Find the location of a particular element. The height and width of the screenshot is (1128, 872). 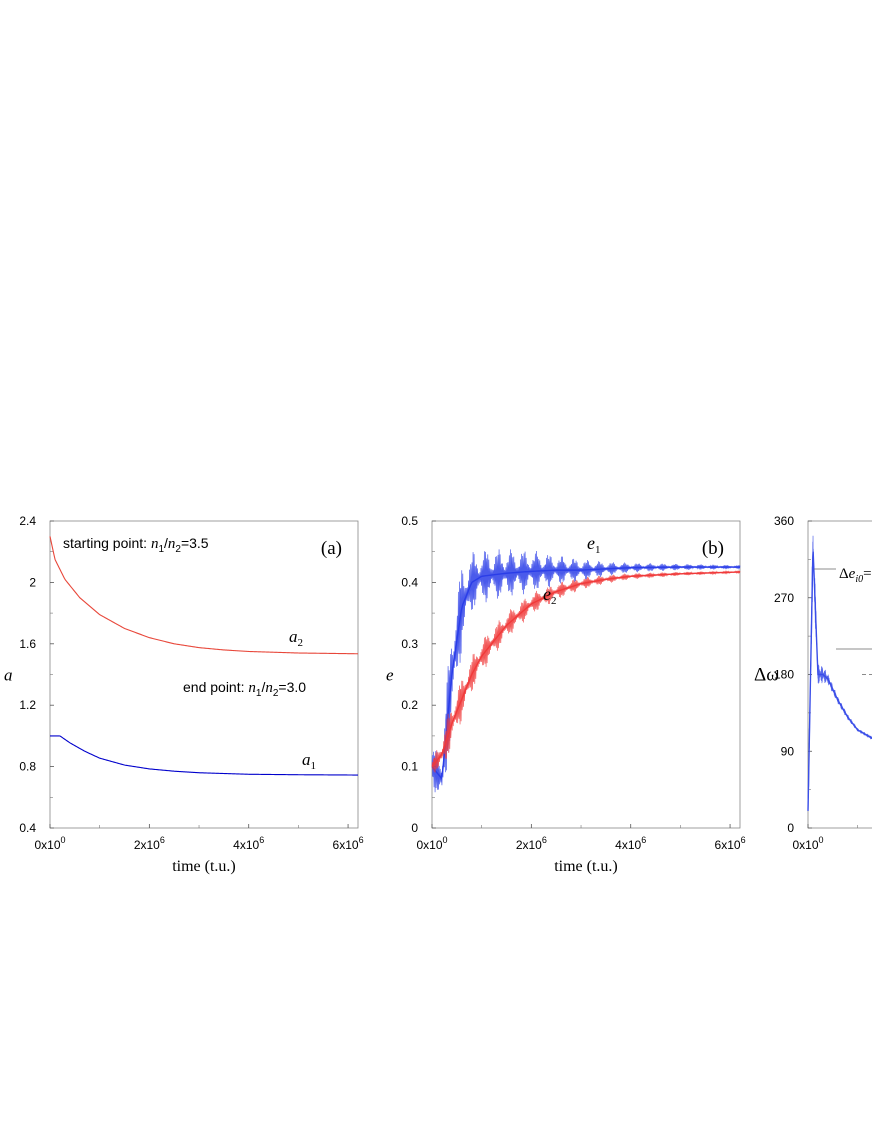

series-label-e1: e1 is located at coordinates (594, 544).